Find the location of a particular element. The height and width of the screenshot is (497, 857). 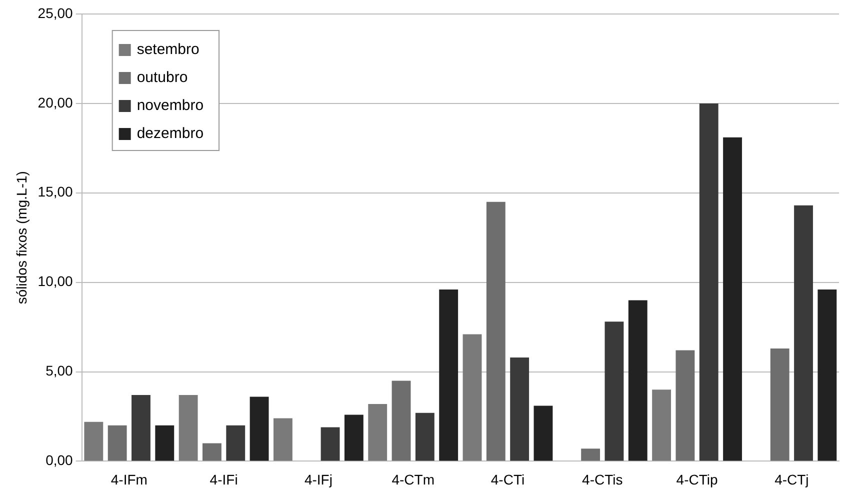

y-axis-title: sólidos fixos (mg.L-1) is located at coordinates (21, 237).